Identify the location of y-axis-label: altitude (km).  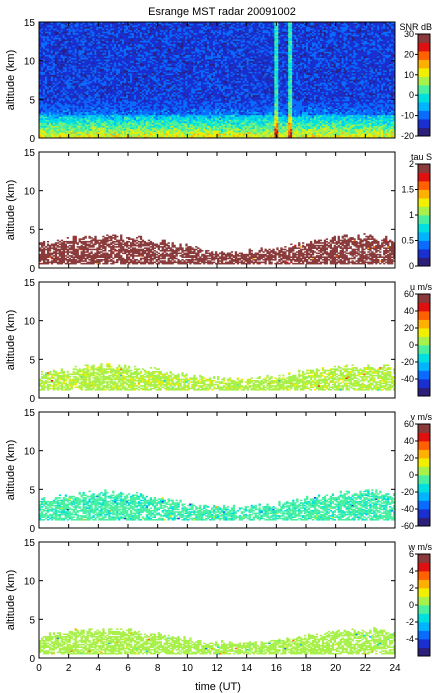
(11, 210).